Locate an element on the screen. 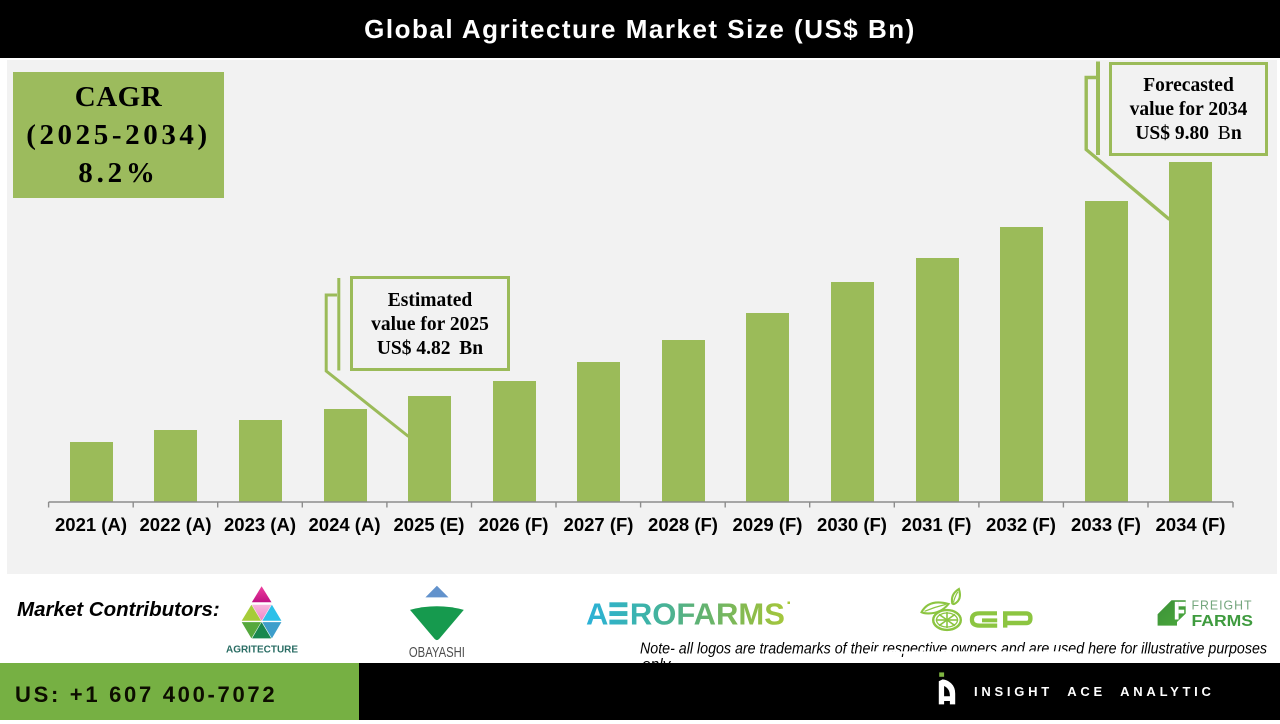 The image size is (1280, 724). svg-text: A is located at coordinates (597, 614).